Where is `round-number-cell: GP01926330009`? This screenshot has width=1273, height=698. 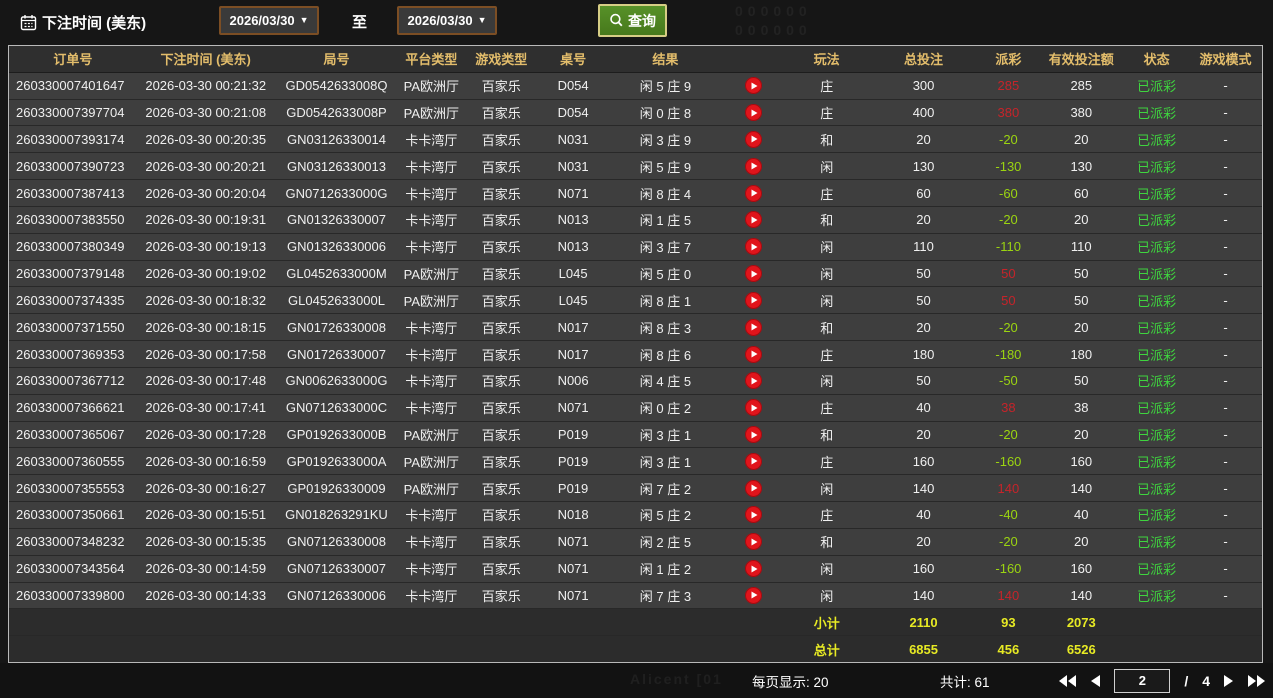
round-number-cell: GP01926330009 is located at coordinates (336, 488).